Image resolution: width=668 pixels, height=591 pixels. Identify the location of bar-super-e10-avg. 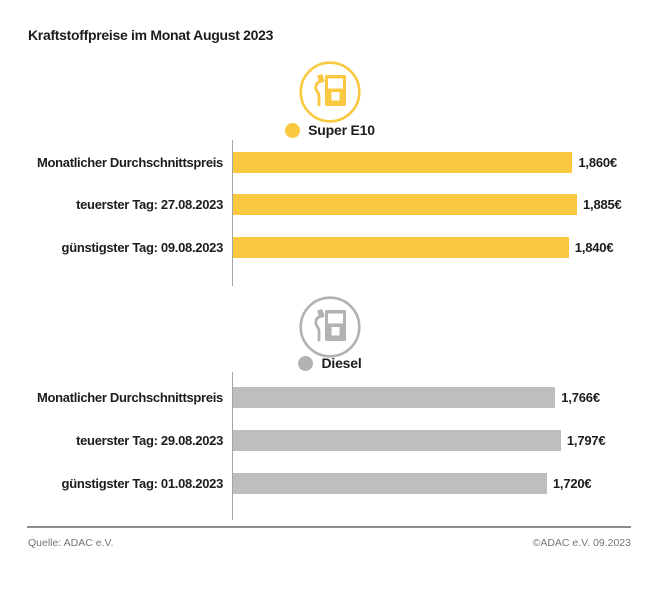
(403, 162).